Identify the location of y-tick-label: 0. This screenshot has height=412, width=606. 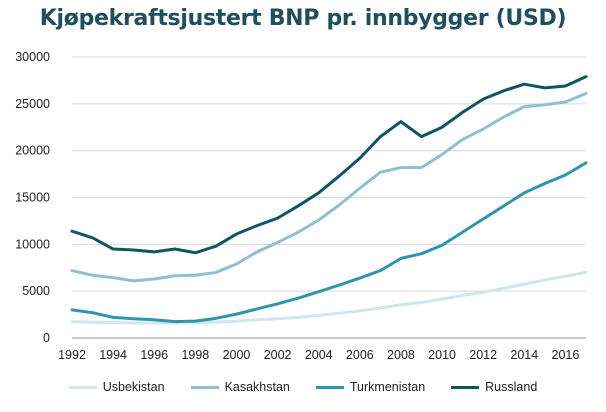
(46, 338).